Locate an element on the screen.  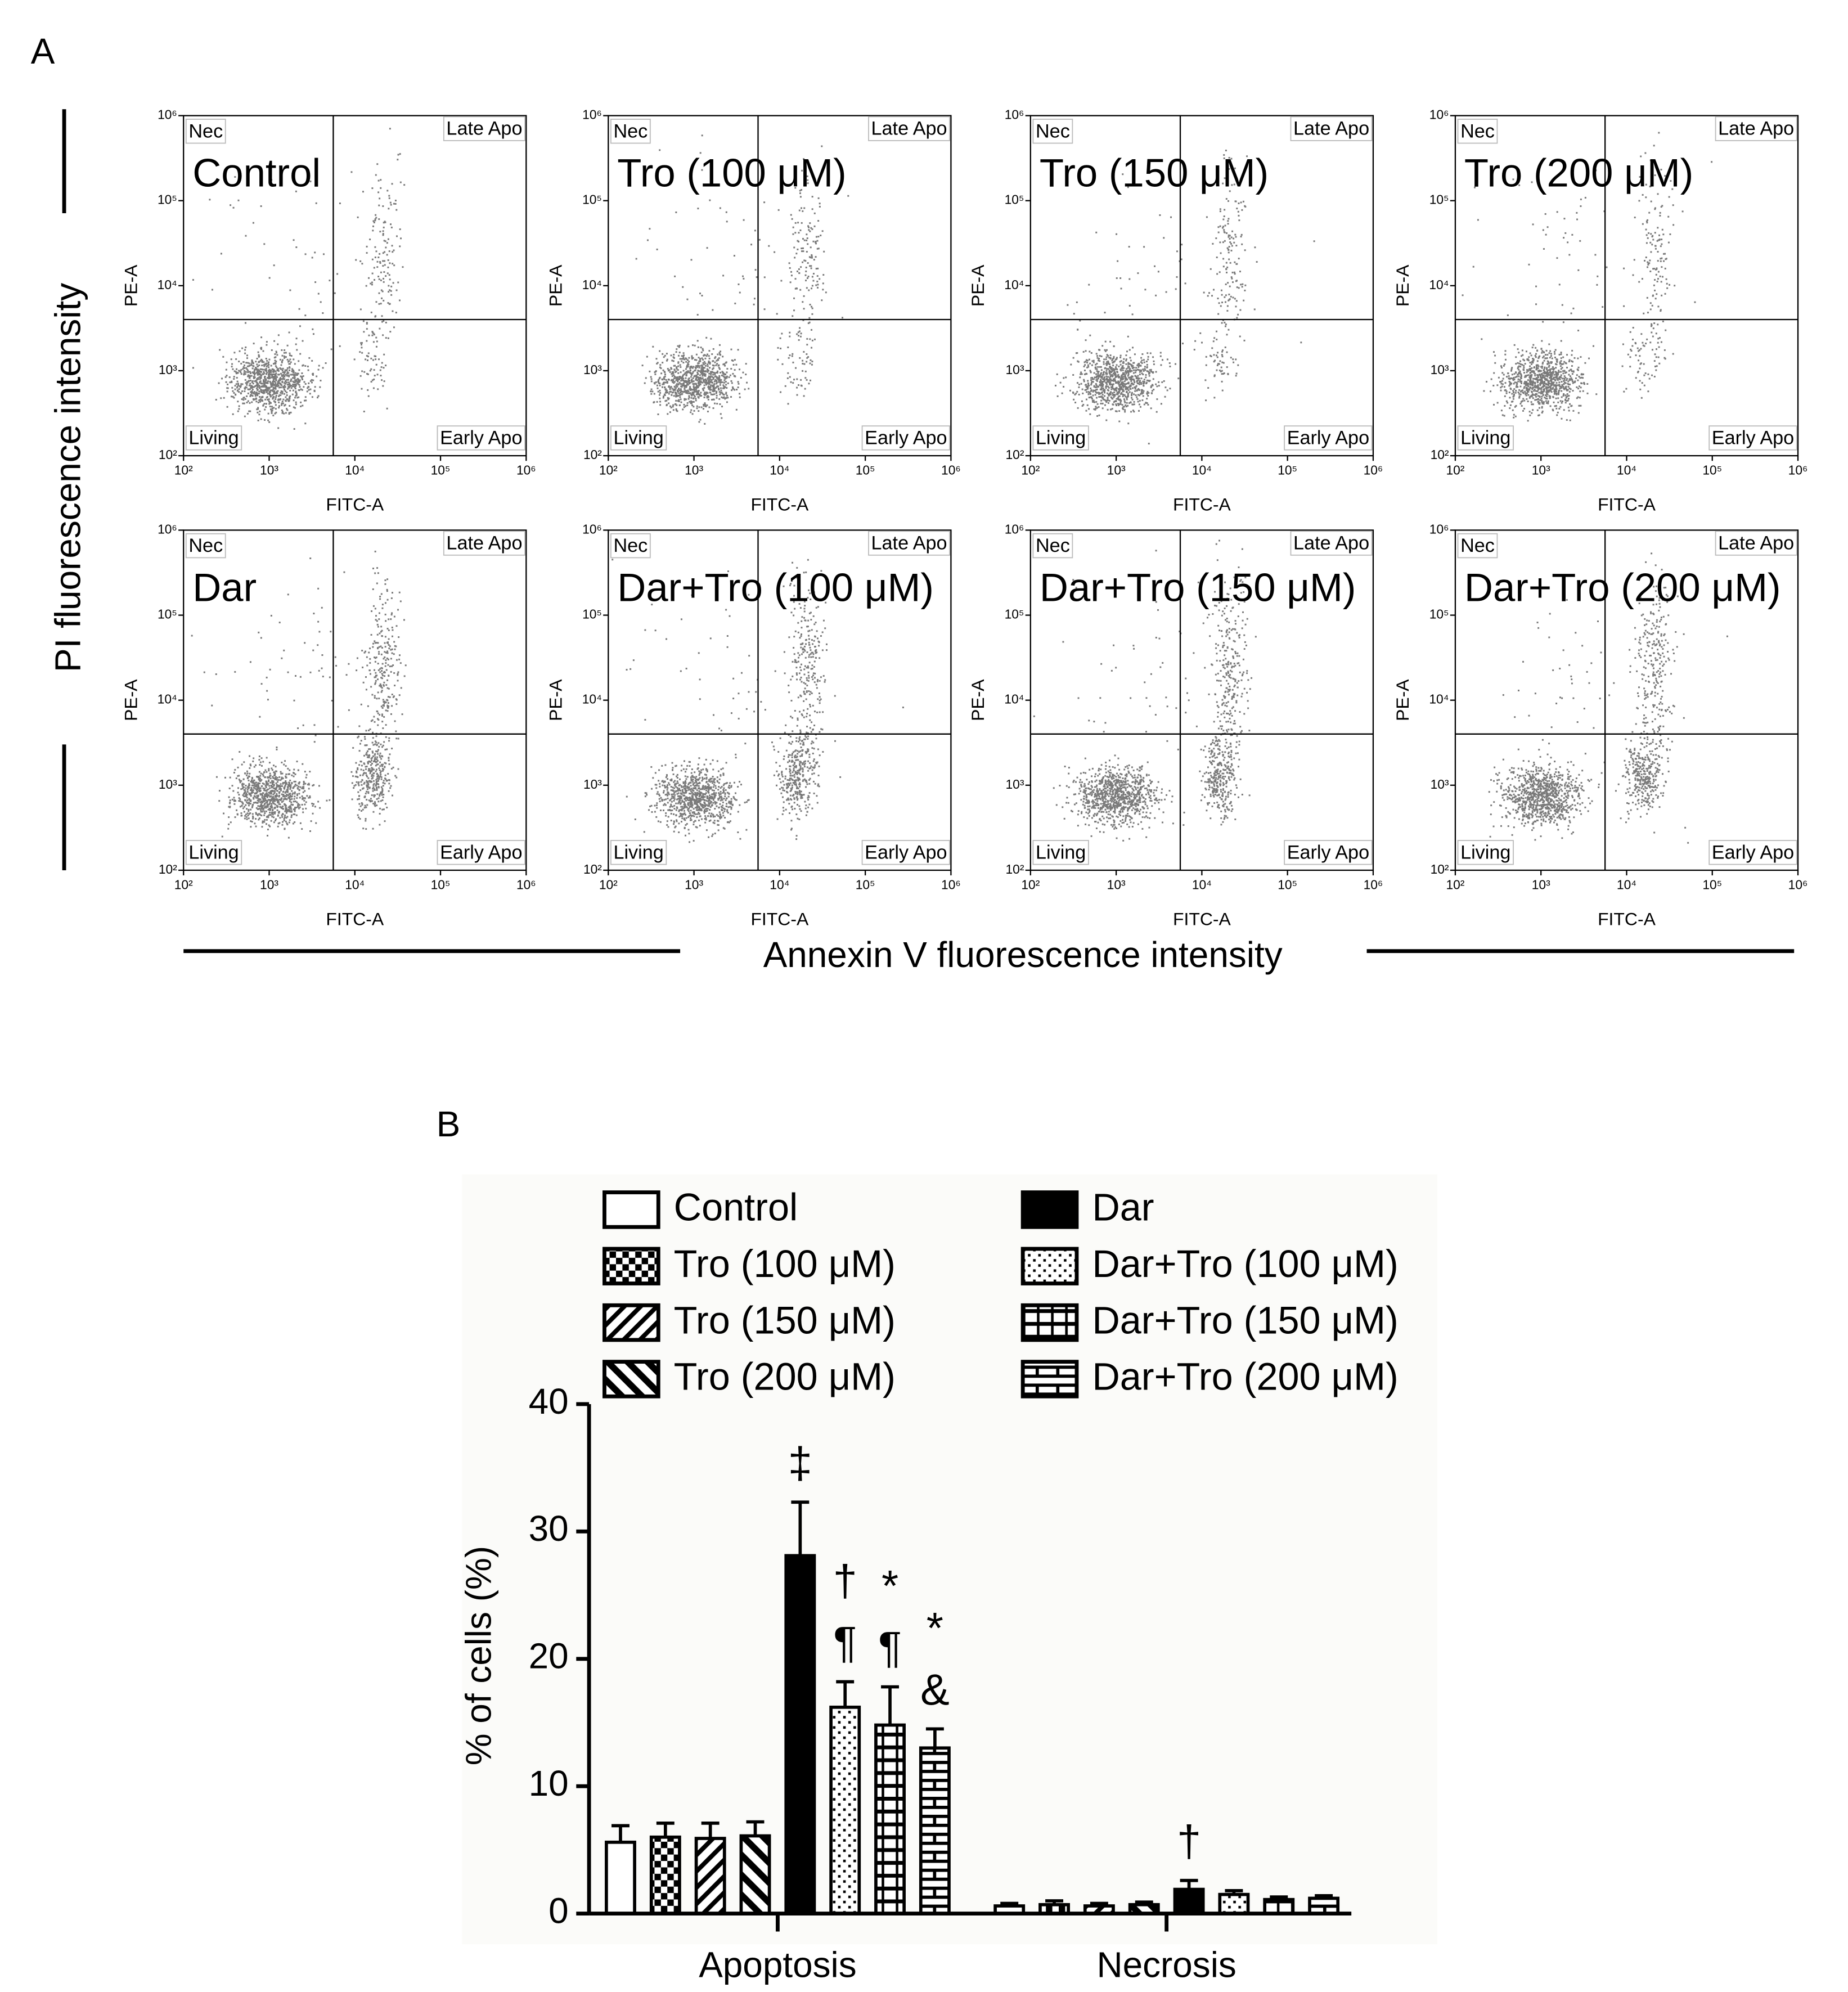
quadrant-label-box is located at coordinates (1052, 131).